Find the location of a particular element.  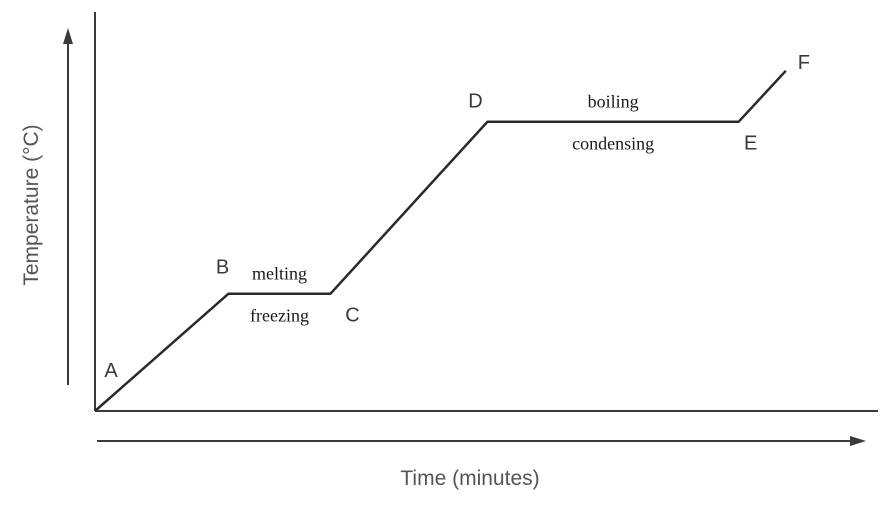

y-axis-arrowhead-icon is located at coordinates (68, 36).